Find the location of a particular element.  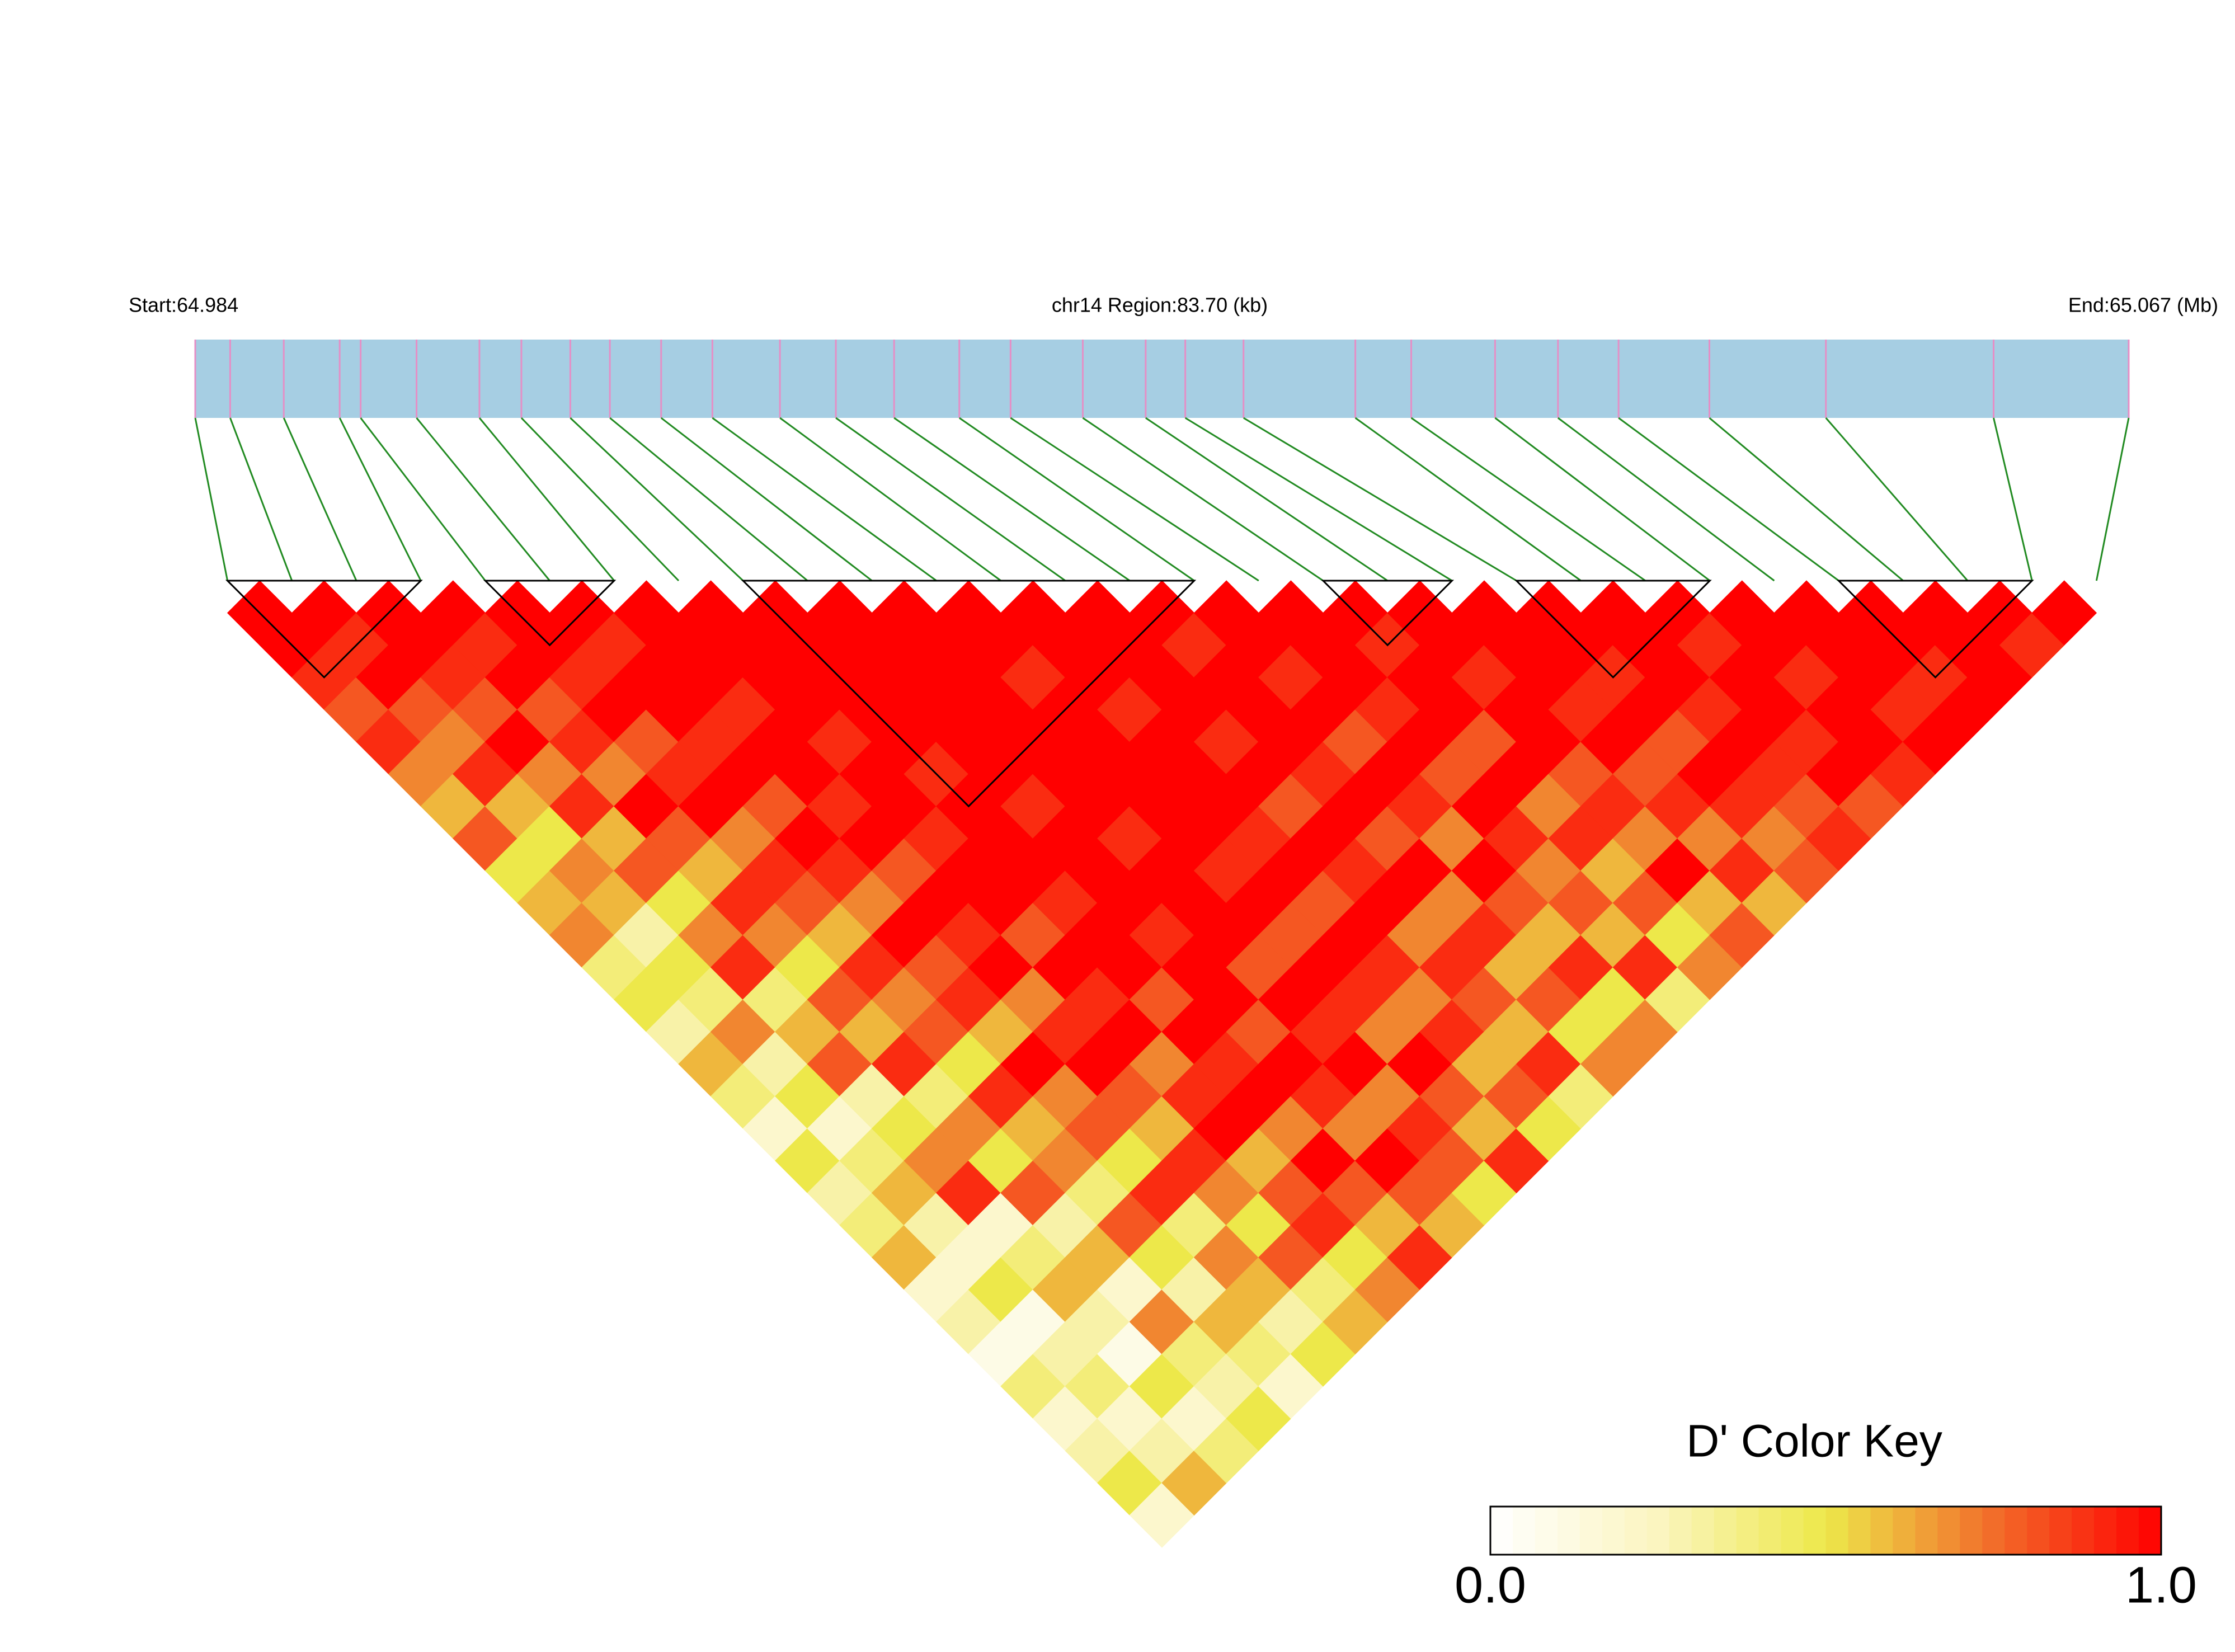

ld-cell is located at coordinates (2064, 613).